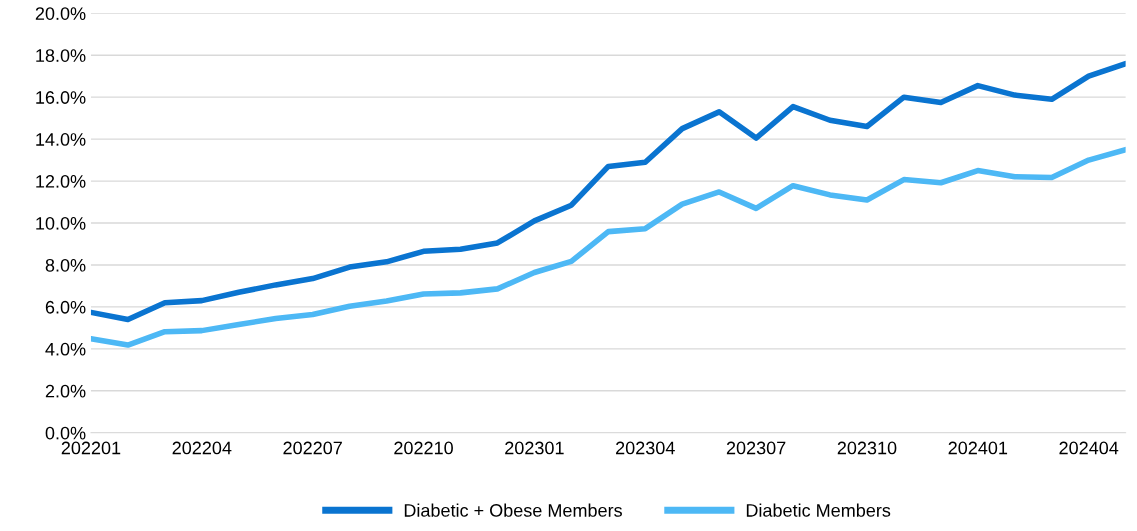 This screenshot has width=1137, height=531. What do you see at coordinates (61, 181) in the screenshot?
I see `y-tick-label: 12.0%` at bounding box center [61, 181].